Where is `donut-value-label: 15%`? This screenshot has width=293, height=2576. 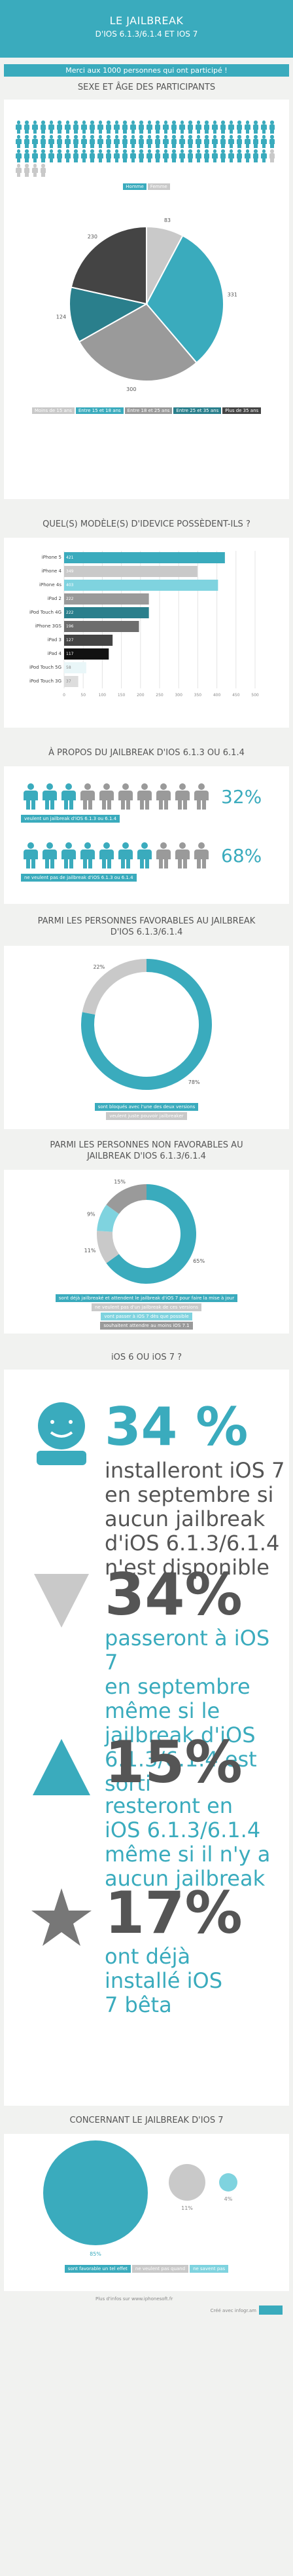 donut-value-label: 15% is located at coordinates (120, 1182).